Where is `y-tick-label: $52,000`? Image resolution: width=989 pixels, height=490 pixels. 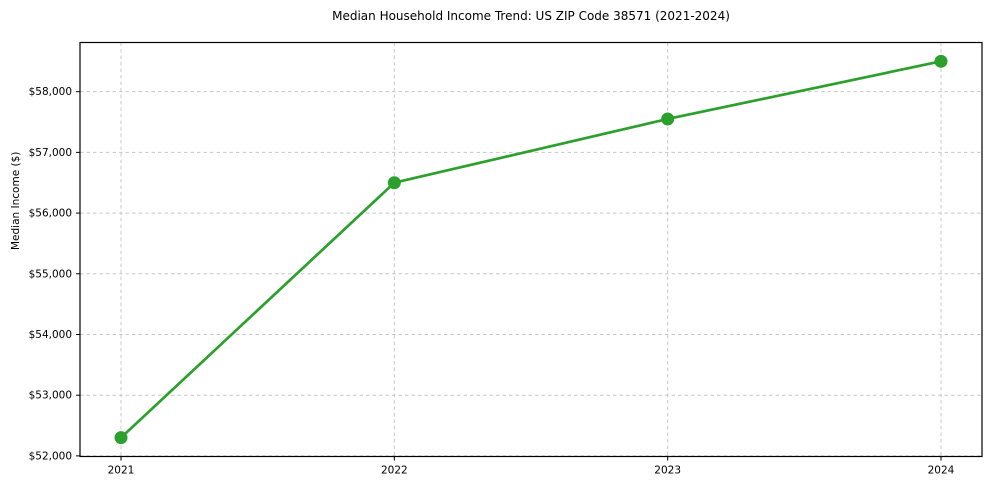 y-tick-label: $52,000 is located at coordinates (50, 456).